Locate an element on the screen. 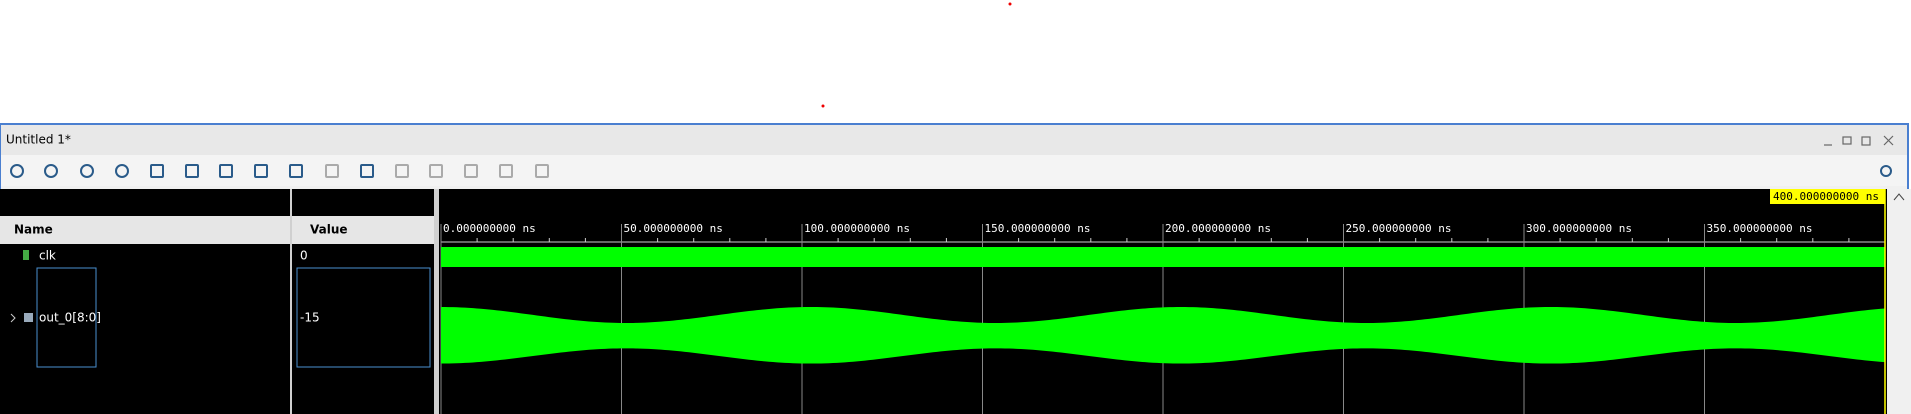 The width and height of the screenshot is (1911, 414). signal-value: 0 is located at coordinates (304, 256).